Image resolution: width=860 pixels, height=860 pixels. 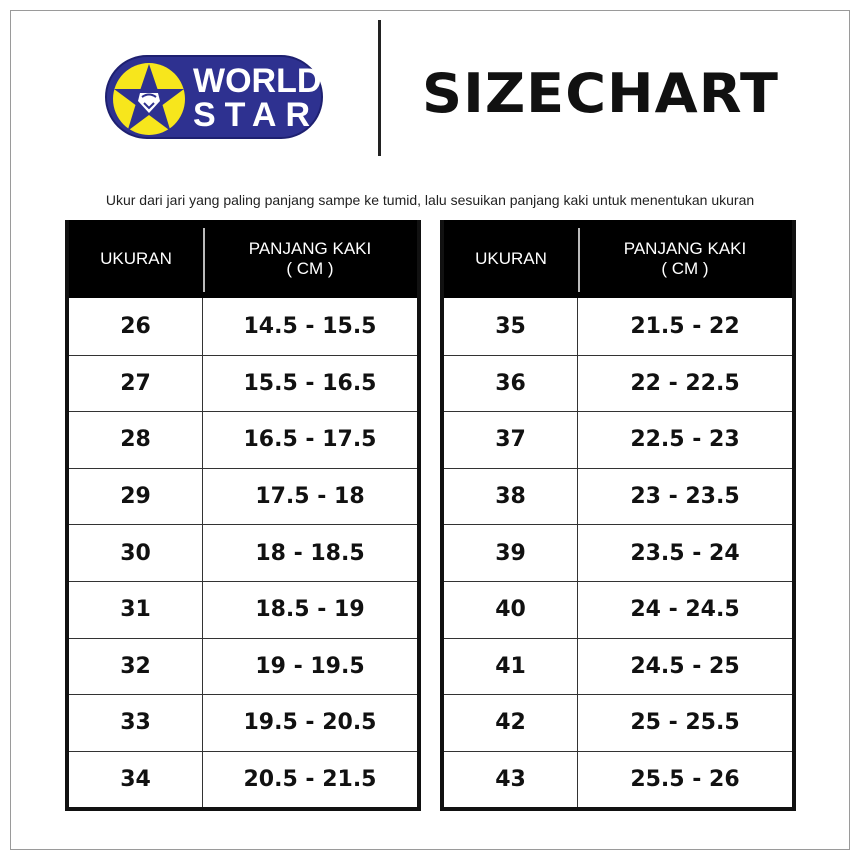 I want to click on length-cell: 15.5 - 16.5, so click(x=310, y=383).